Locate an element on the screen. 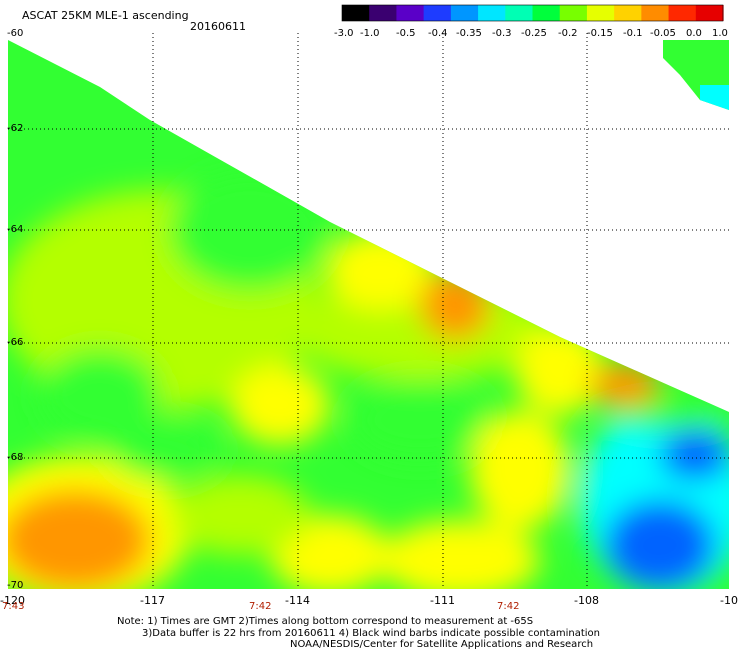 The width and height of the screenshot is (740, 651). corner-cyan-edge is located at coordinates (714, 97).